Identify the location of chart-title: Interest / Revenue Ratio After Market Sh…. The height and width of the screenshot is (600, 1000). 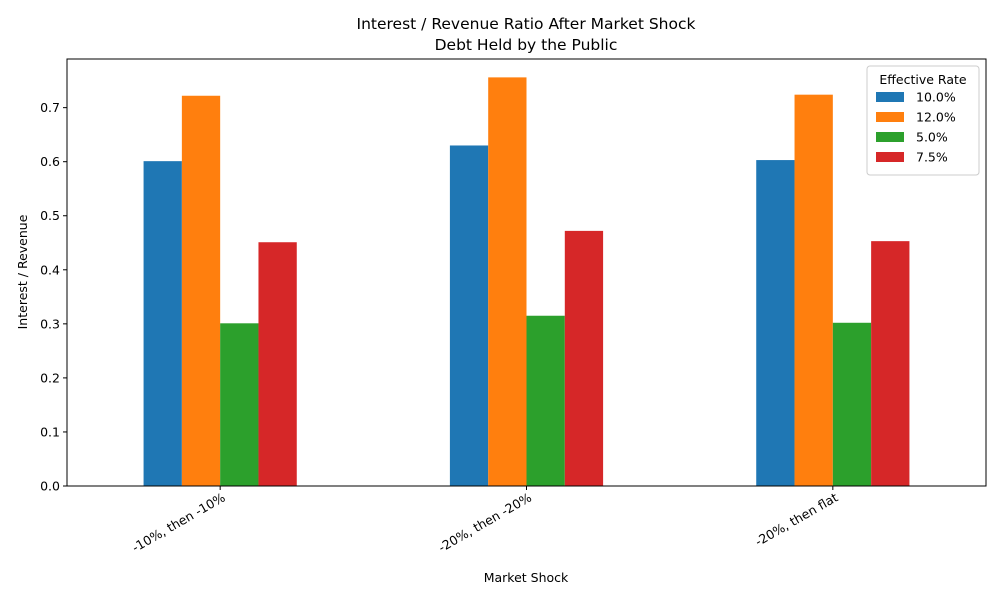
(526, 24).